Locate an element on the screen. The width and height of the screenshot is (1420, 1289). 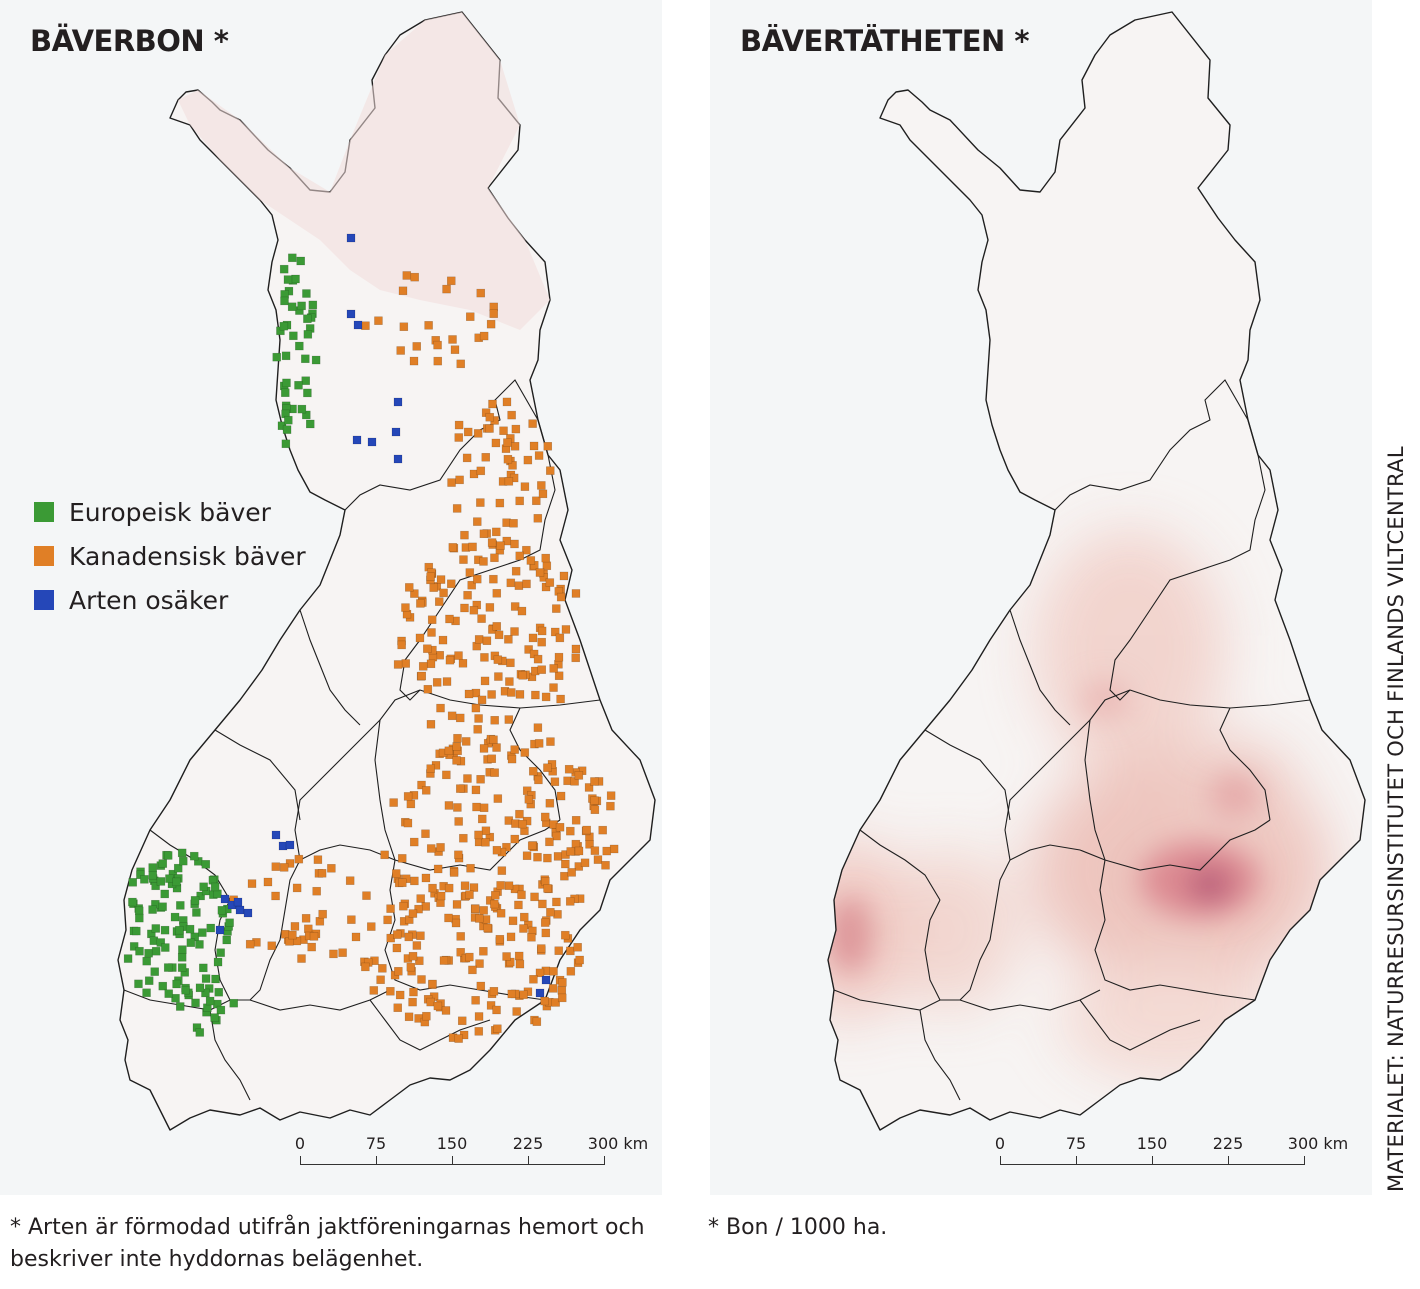
scale-bar: 0 75 150 225 300 km is located at coordinates (1172, 1154).